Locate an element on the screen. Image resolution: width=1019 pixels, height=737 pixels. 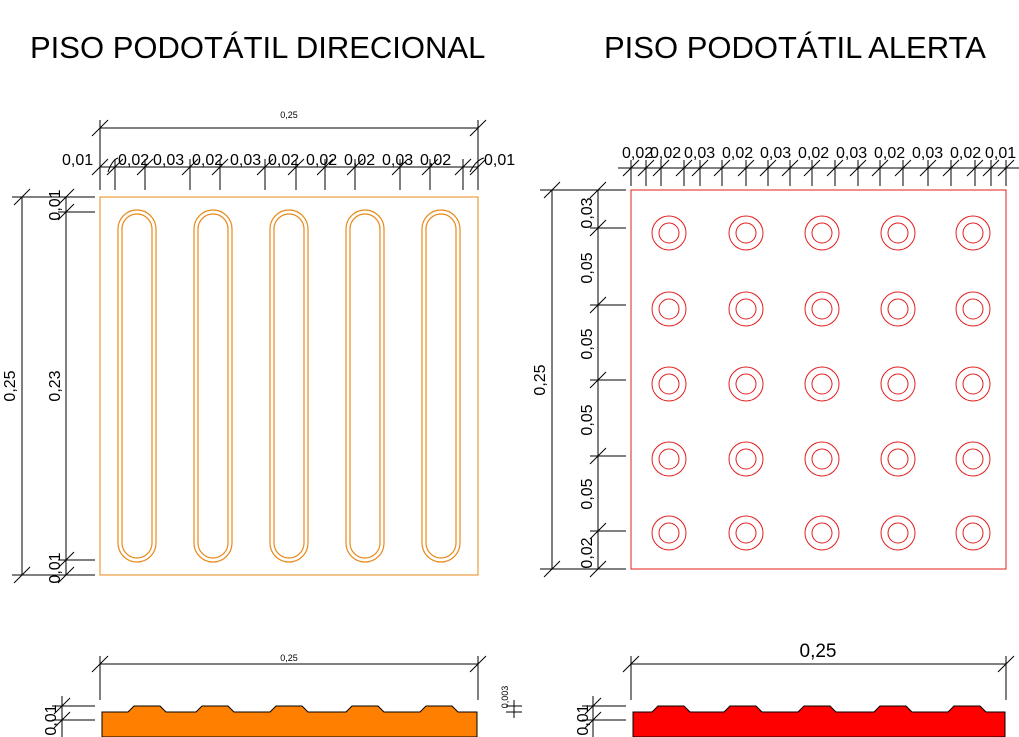
dir-left-seg-1: 0,23 is located at coordinates (55, 385).